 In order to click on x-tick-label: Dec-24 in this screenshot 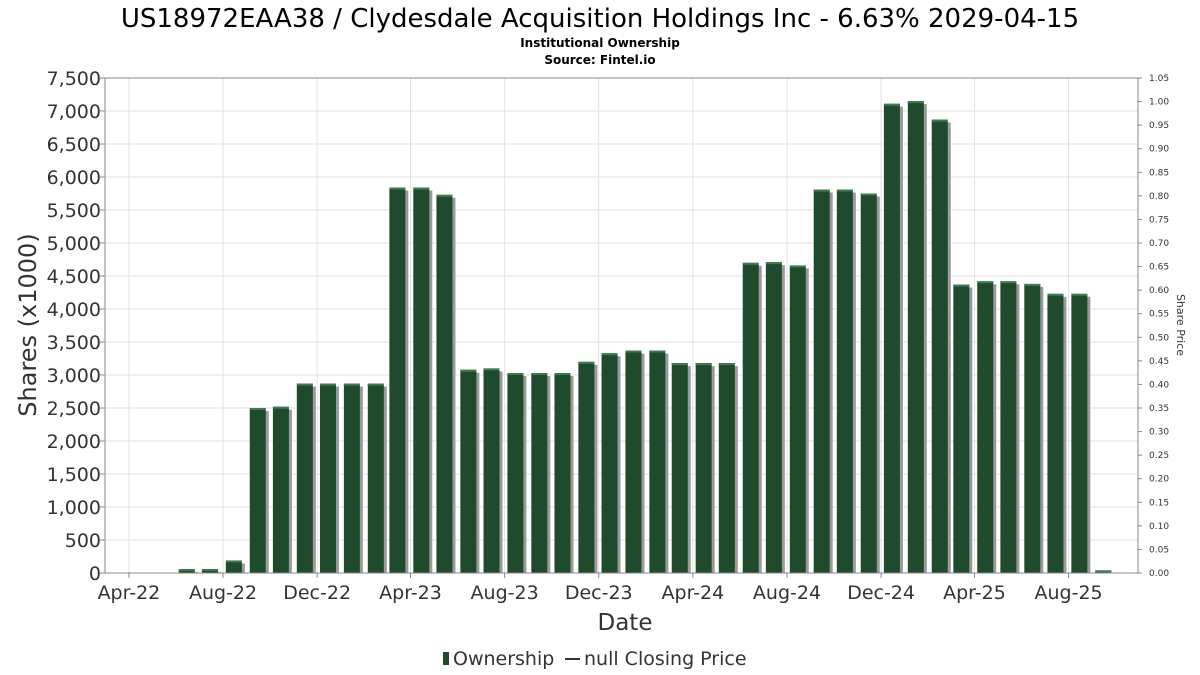, I will do `click(881, 593)`.